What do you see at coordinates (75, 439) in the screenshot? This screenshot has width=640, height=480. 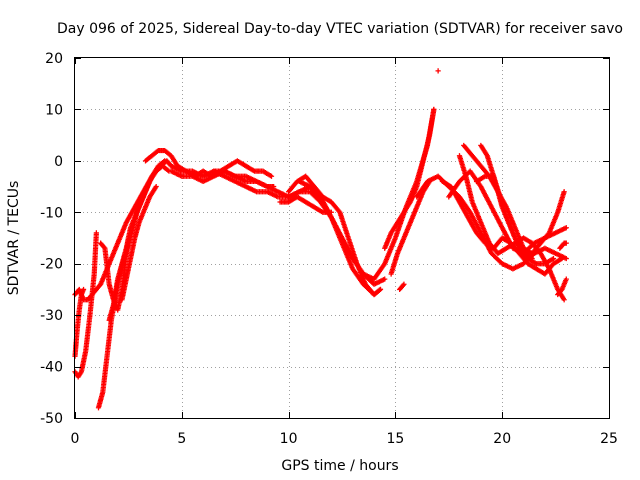 I see `x-tick-label: 0` at bounding box center [75, 439].